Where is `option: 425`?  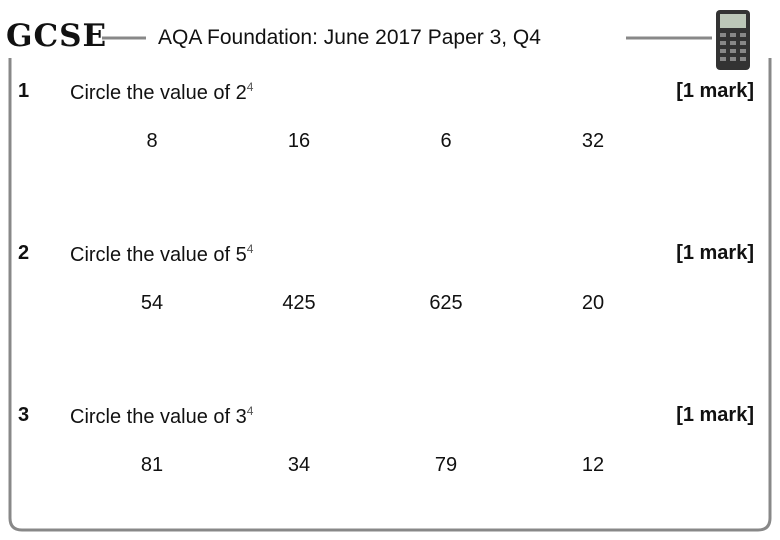 option: 425 is located at coordinates (299, 303).